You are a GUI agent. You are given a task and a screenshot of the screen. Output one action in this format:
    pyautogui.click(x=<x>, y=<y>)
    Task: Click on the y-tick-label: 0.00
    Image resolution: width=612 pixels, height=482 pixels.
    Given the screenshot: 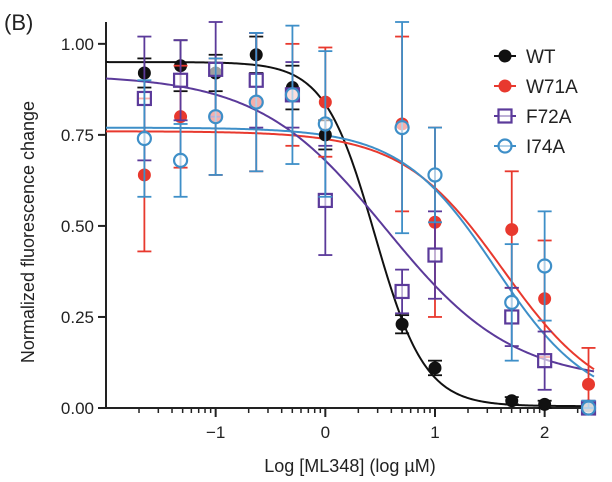 What is the action you would take?
    pyautogui.click(x=77, y=408)
    